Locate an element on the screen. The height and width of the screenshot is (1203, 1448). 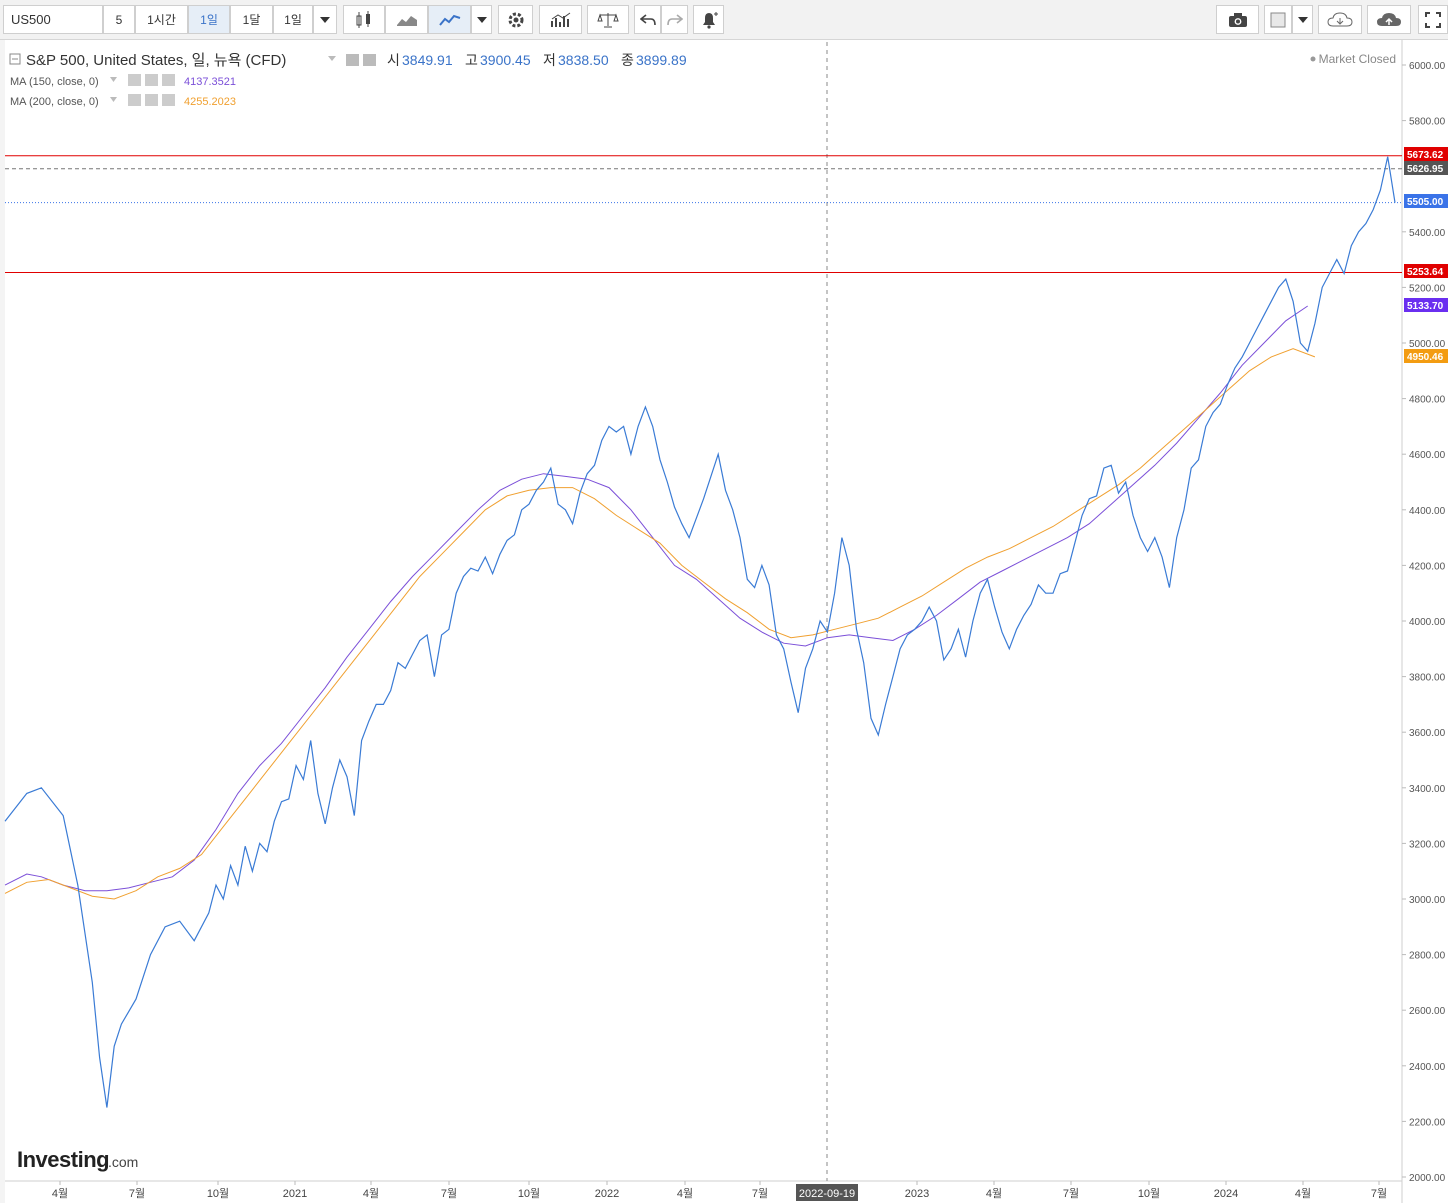
symbol-input: US500 is located at coordinates (53, 19).